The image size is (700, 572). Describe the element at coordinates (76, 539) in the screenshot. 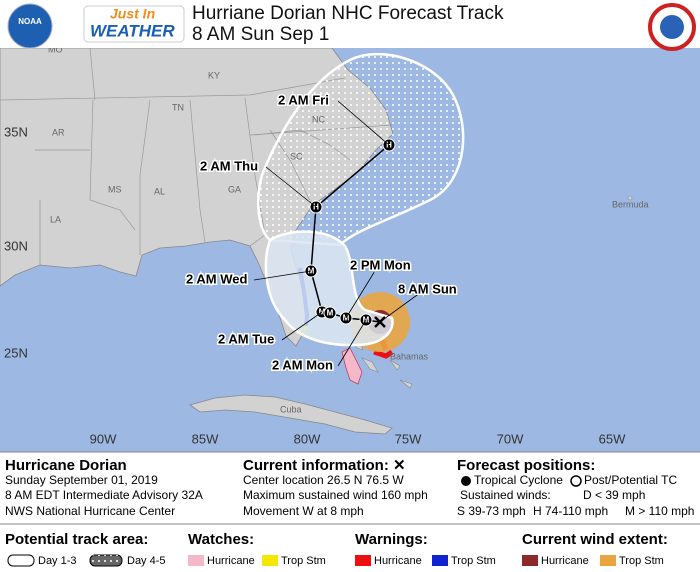

I see `legend-heading: Potential track area:` at that location.